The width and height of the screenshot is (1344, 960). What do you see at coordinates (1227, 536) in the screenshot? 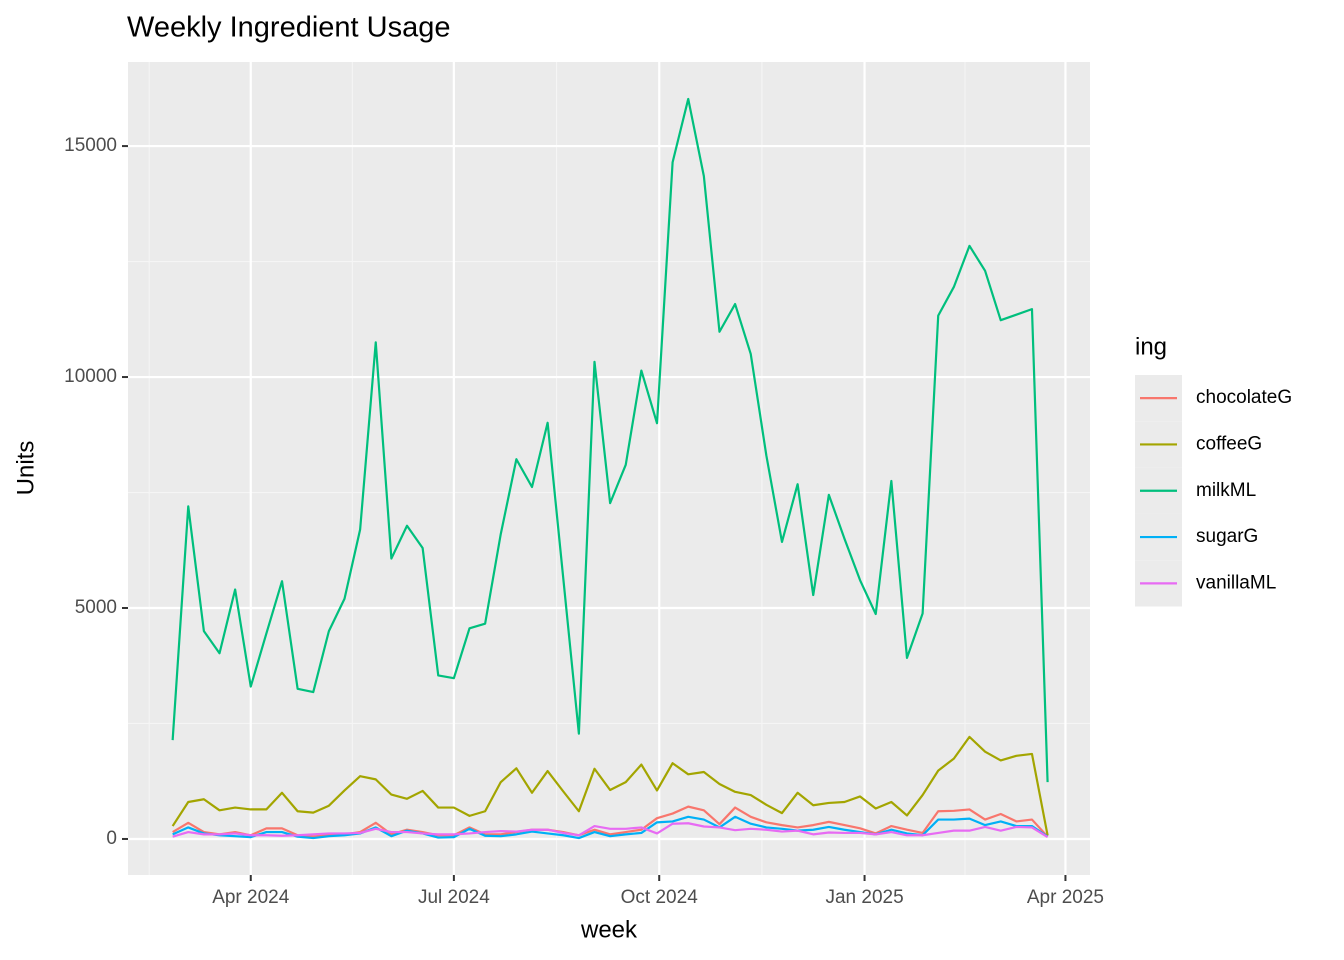
I see `legend-label: sugarG` at bounding box center [1227, 536].